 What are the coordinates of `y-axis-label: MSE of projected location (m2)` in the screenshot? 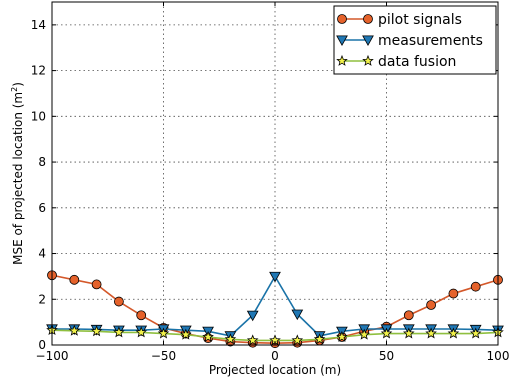 It's located at (17, 173).